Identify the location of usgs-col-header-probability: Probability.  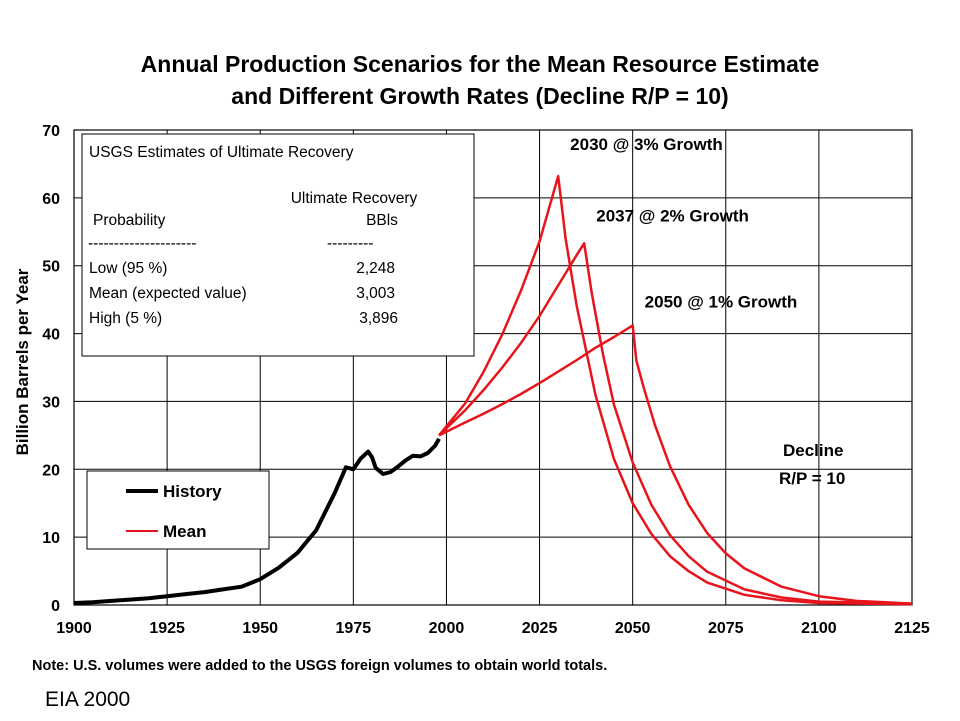
(129, 220).